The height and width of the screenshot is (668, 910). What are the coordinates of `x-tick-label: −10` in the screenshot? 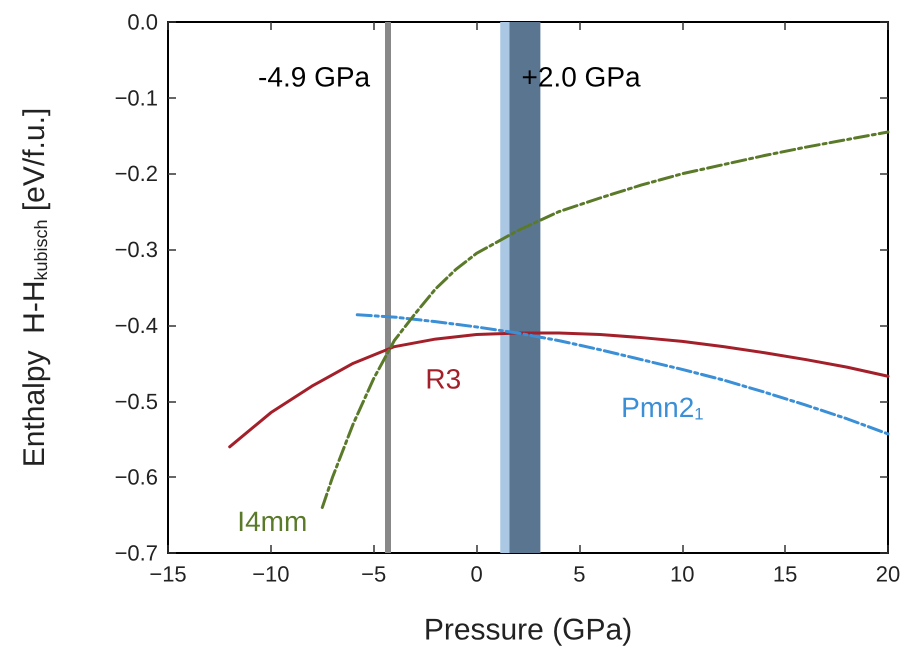 It's located at (271, 574).